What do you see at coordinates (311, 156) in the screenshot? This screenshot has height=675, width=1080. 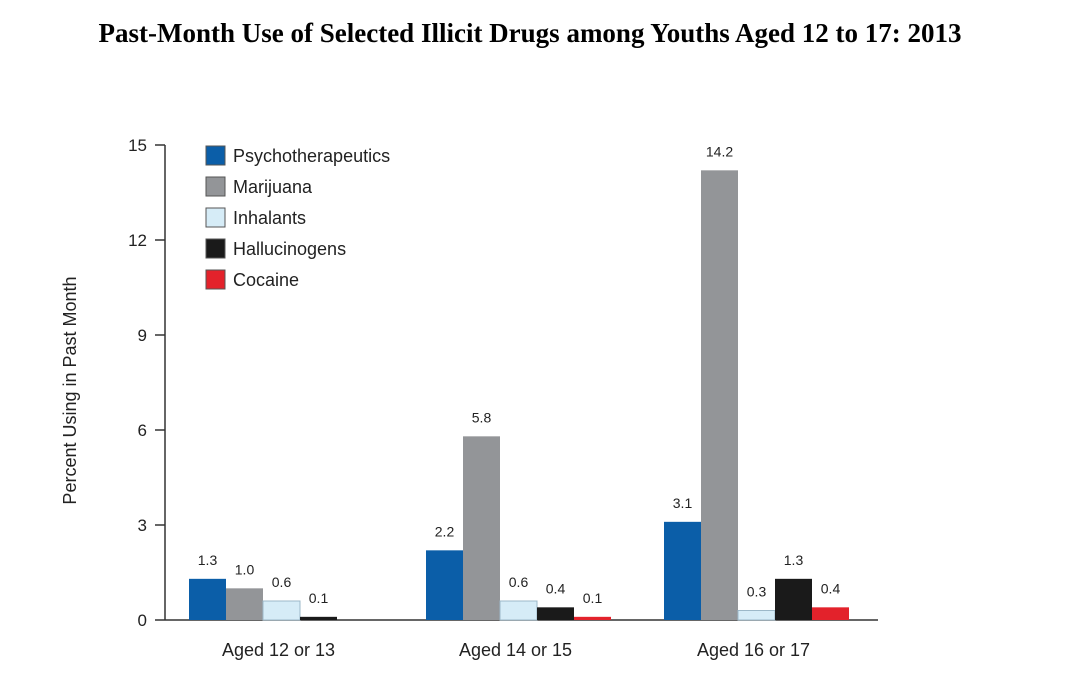 I see `legend-label: Psychotherapeutics` at bounding box center [311, 156].